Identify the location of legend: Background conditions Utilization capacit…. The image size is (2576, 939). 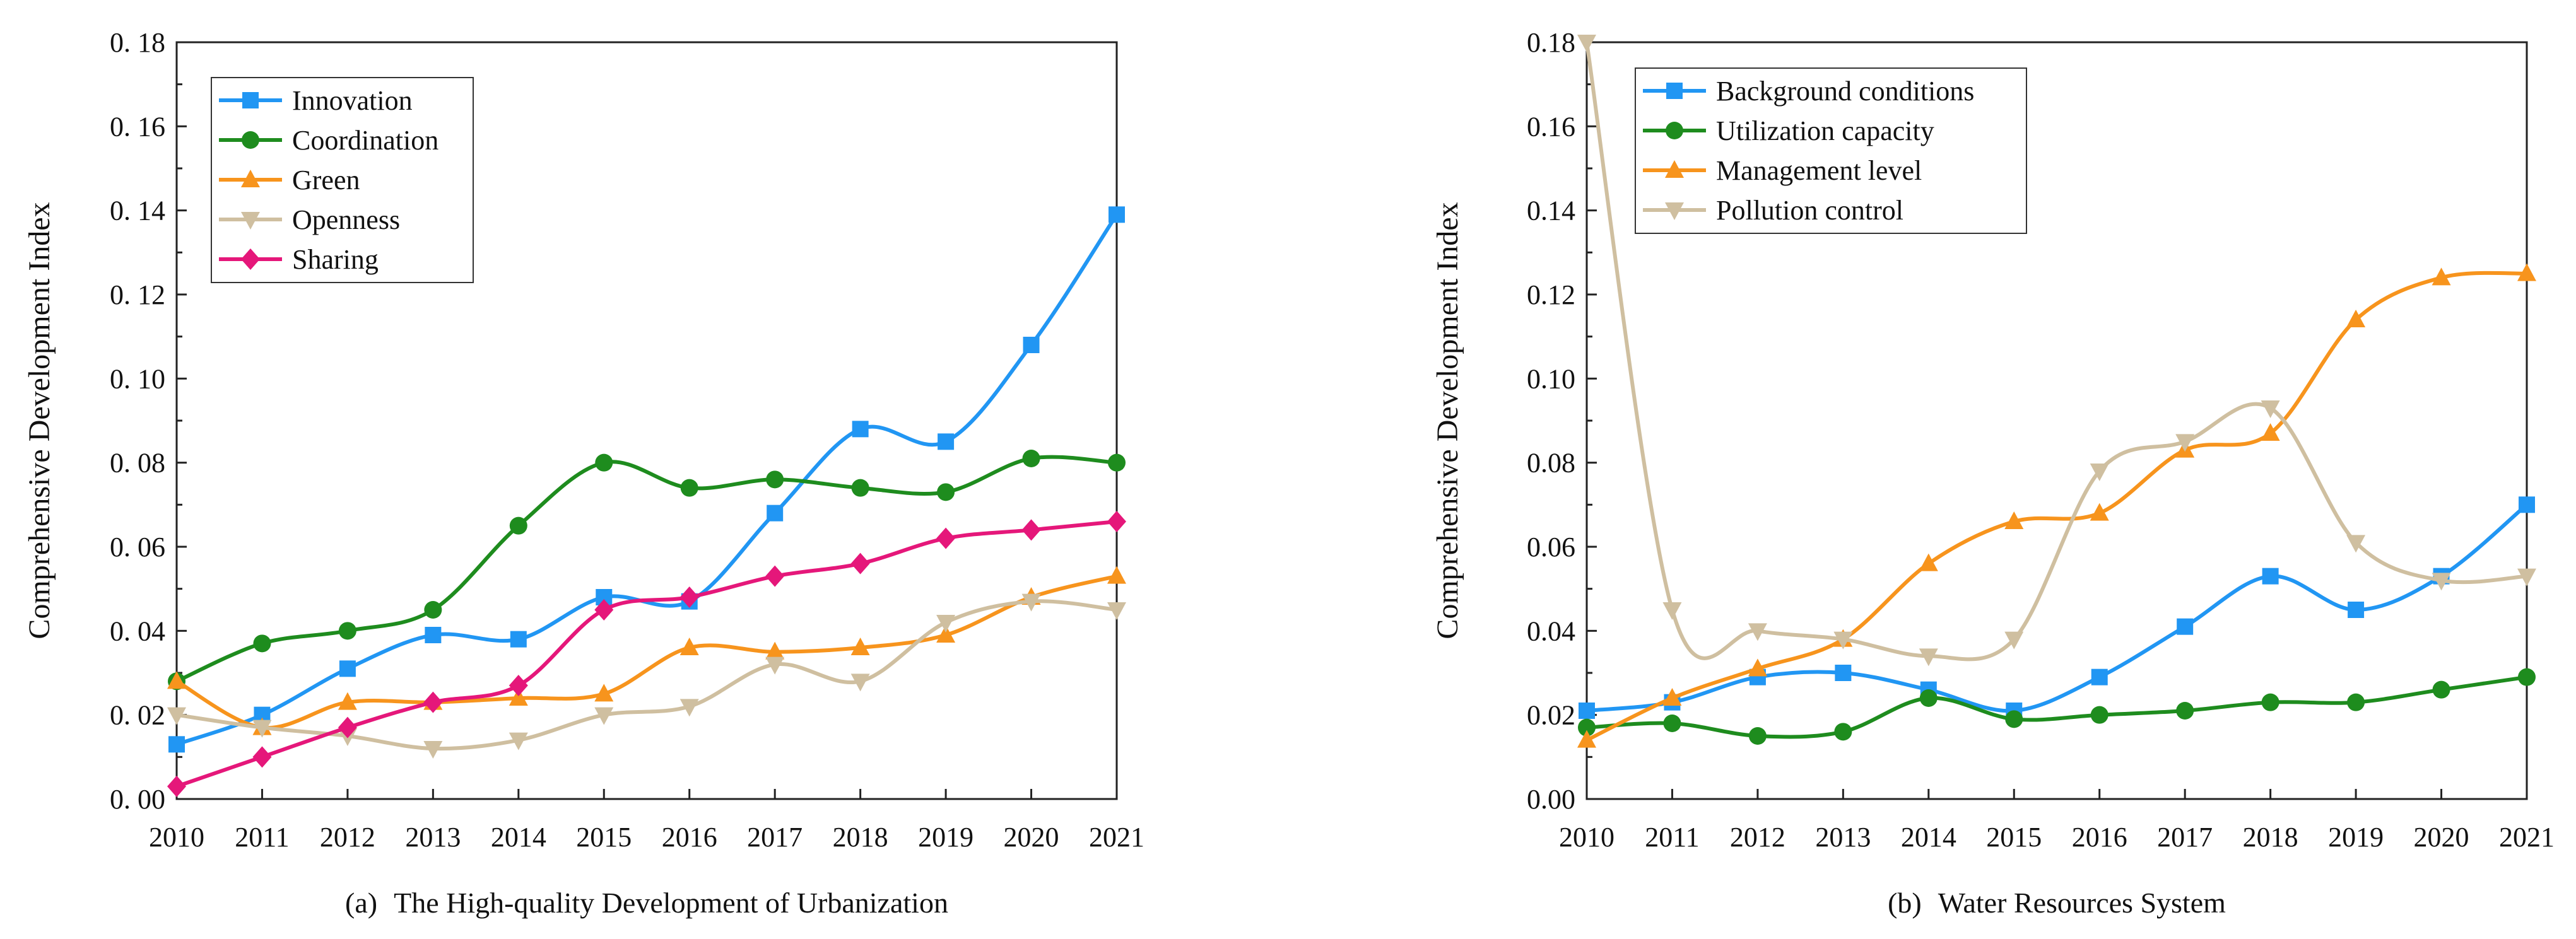
(1831, 150).